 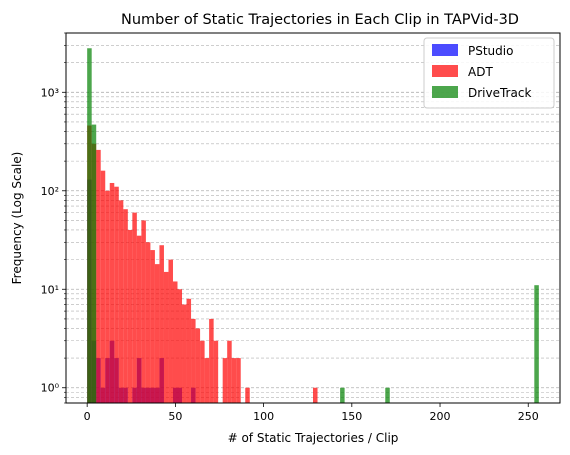 I want to click on legend-label: ADT, so click(x=480, y=72).